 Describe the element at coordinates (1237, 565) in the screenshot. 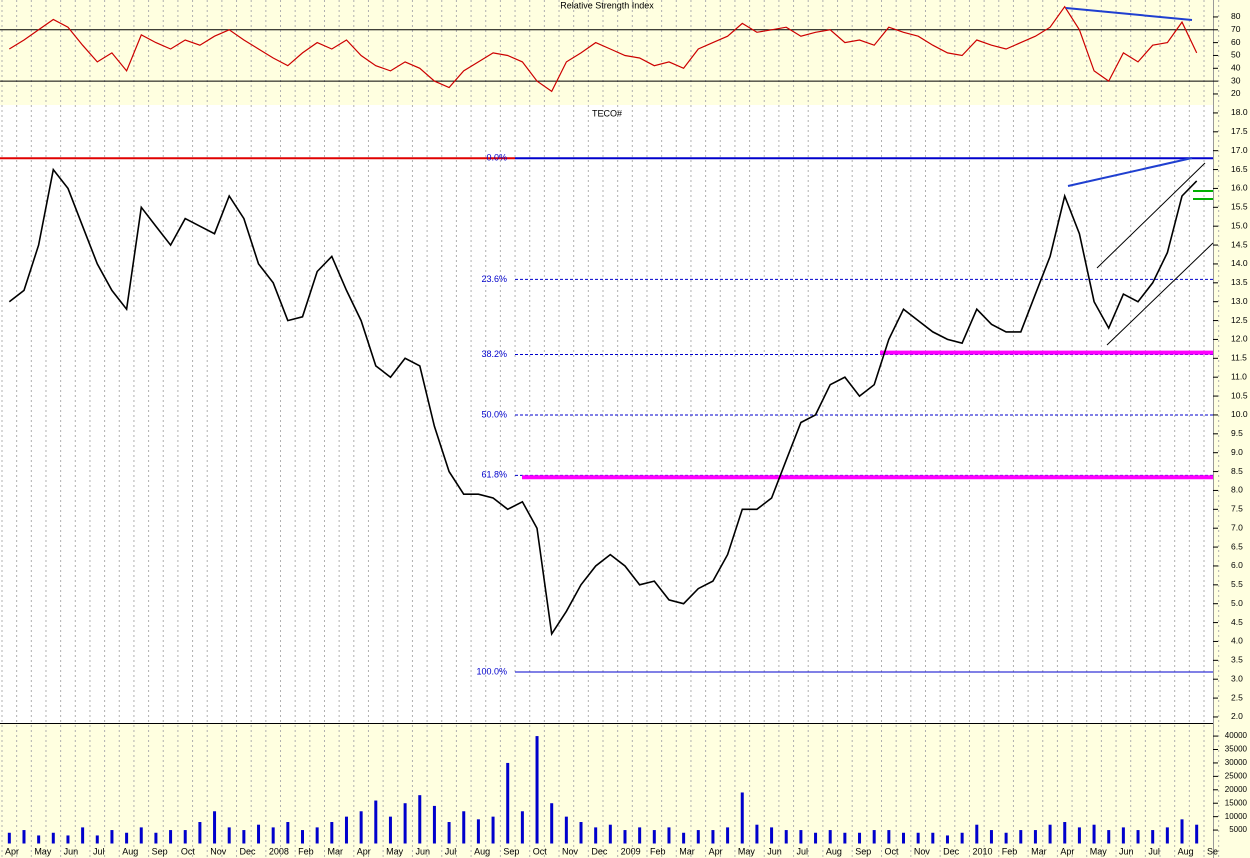

I see `y-tick-label: 6.0` at that location.